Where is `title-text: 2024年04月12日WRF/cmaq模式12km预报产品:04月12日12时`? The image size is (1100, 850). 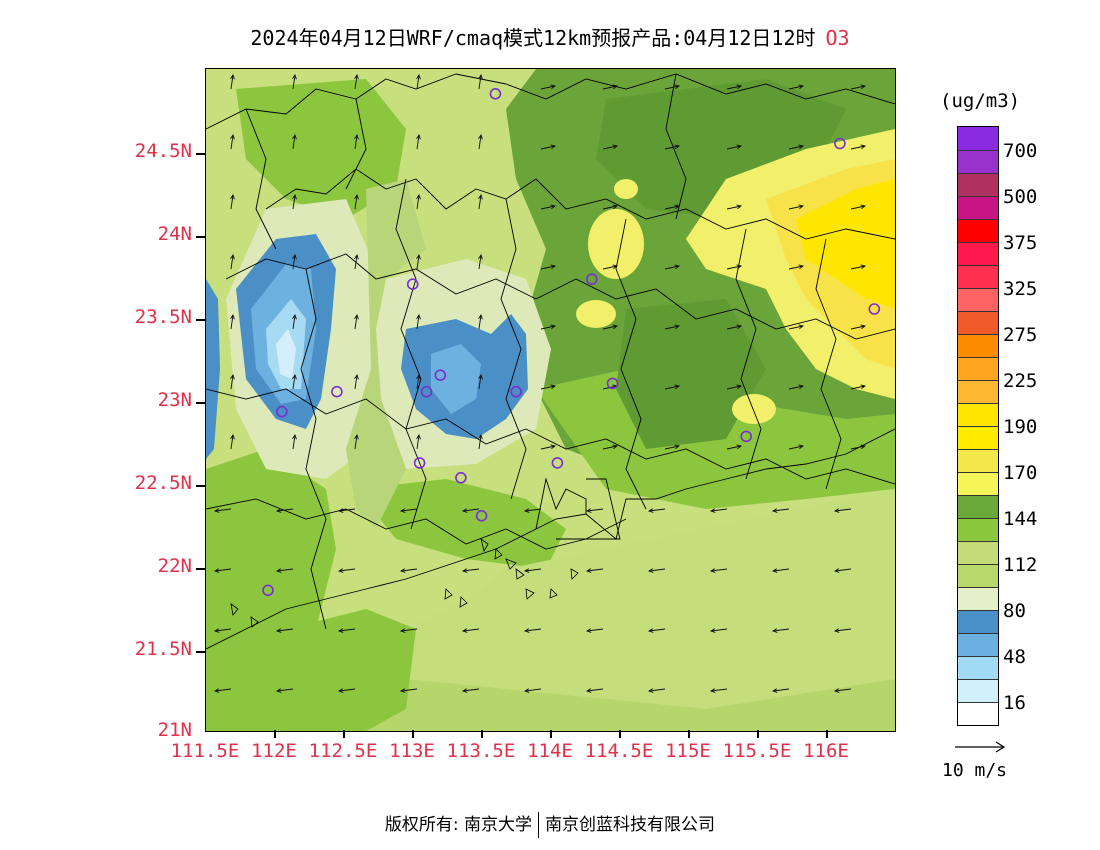
title-text: 2024年04月12日WRF/cmaq模式12km预报产品:04月12日12时 is located at coordinates (533, 38).